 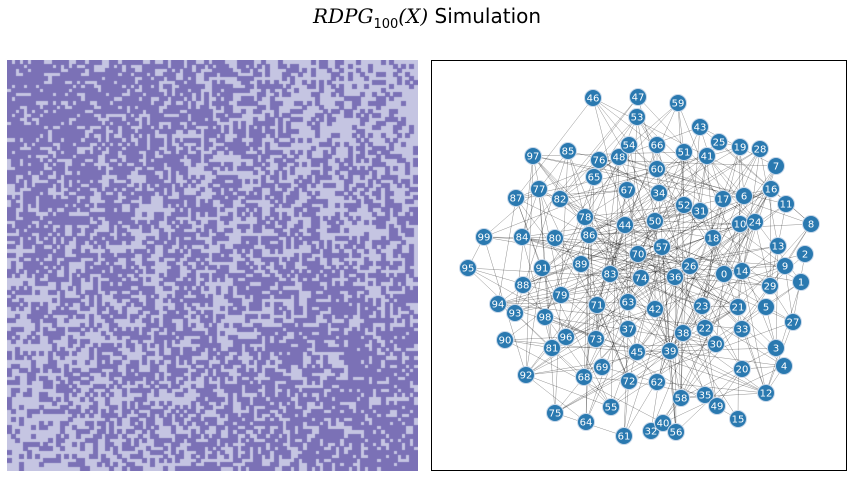 I want to click on graph-node-label: 15, so click(x=738, y=420).